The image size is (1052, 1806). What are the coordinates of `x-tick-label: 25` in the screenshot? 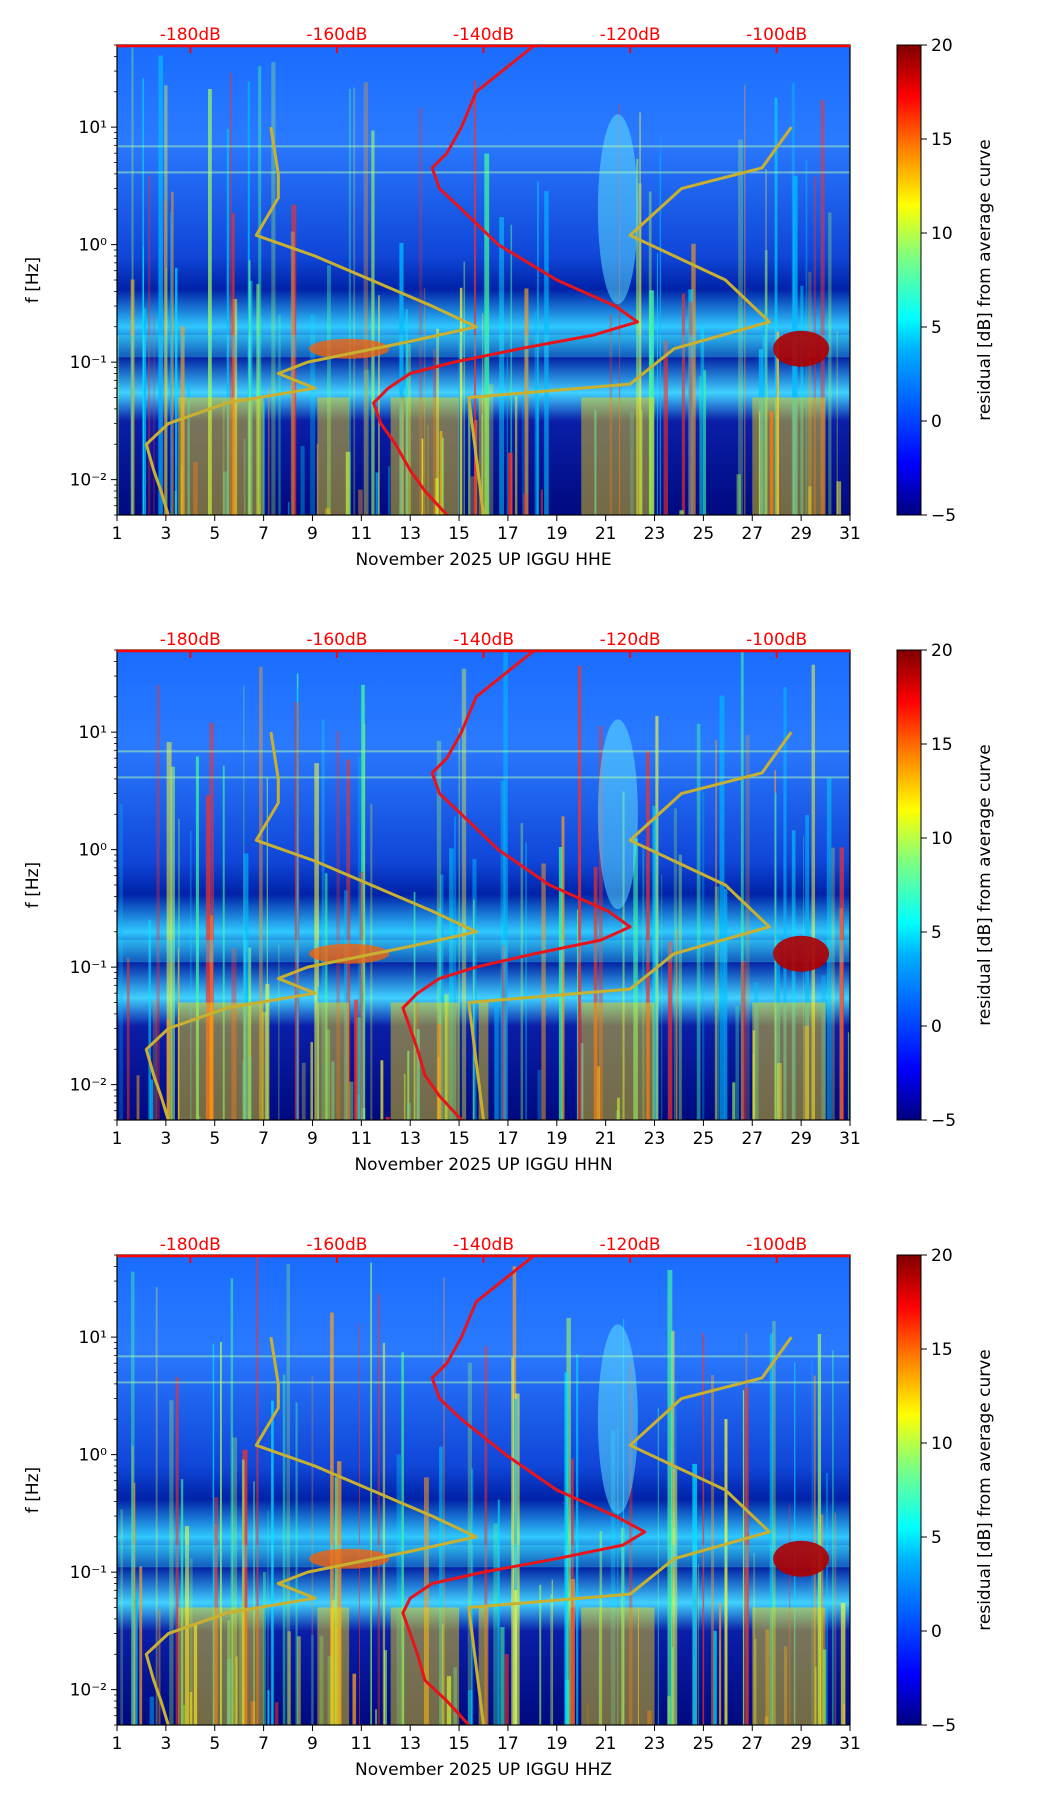 It's located at (704, 1744).